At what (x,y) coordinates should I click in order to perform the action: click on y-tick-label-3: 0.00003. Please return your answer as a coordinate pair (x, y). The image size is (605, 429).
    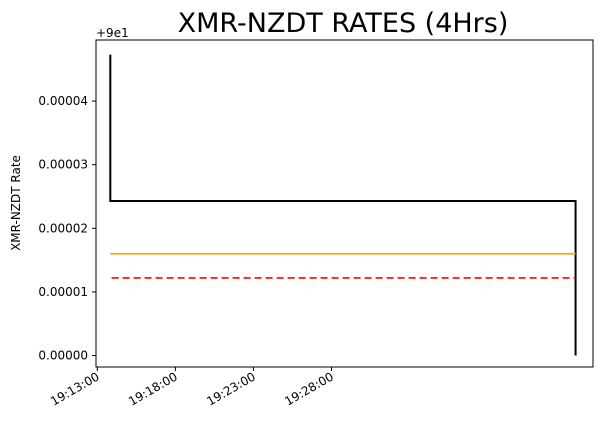
    Looking at the image, I should click on (63, 165).